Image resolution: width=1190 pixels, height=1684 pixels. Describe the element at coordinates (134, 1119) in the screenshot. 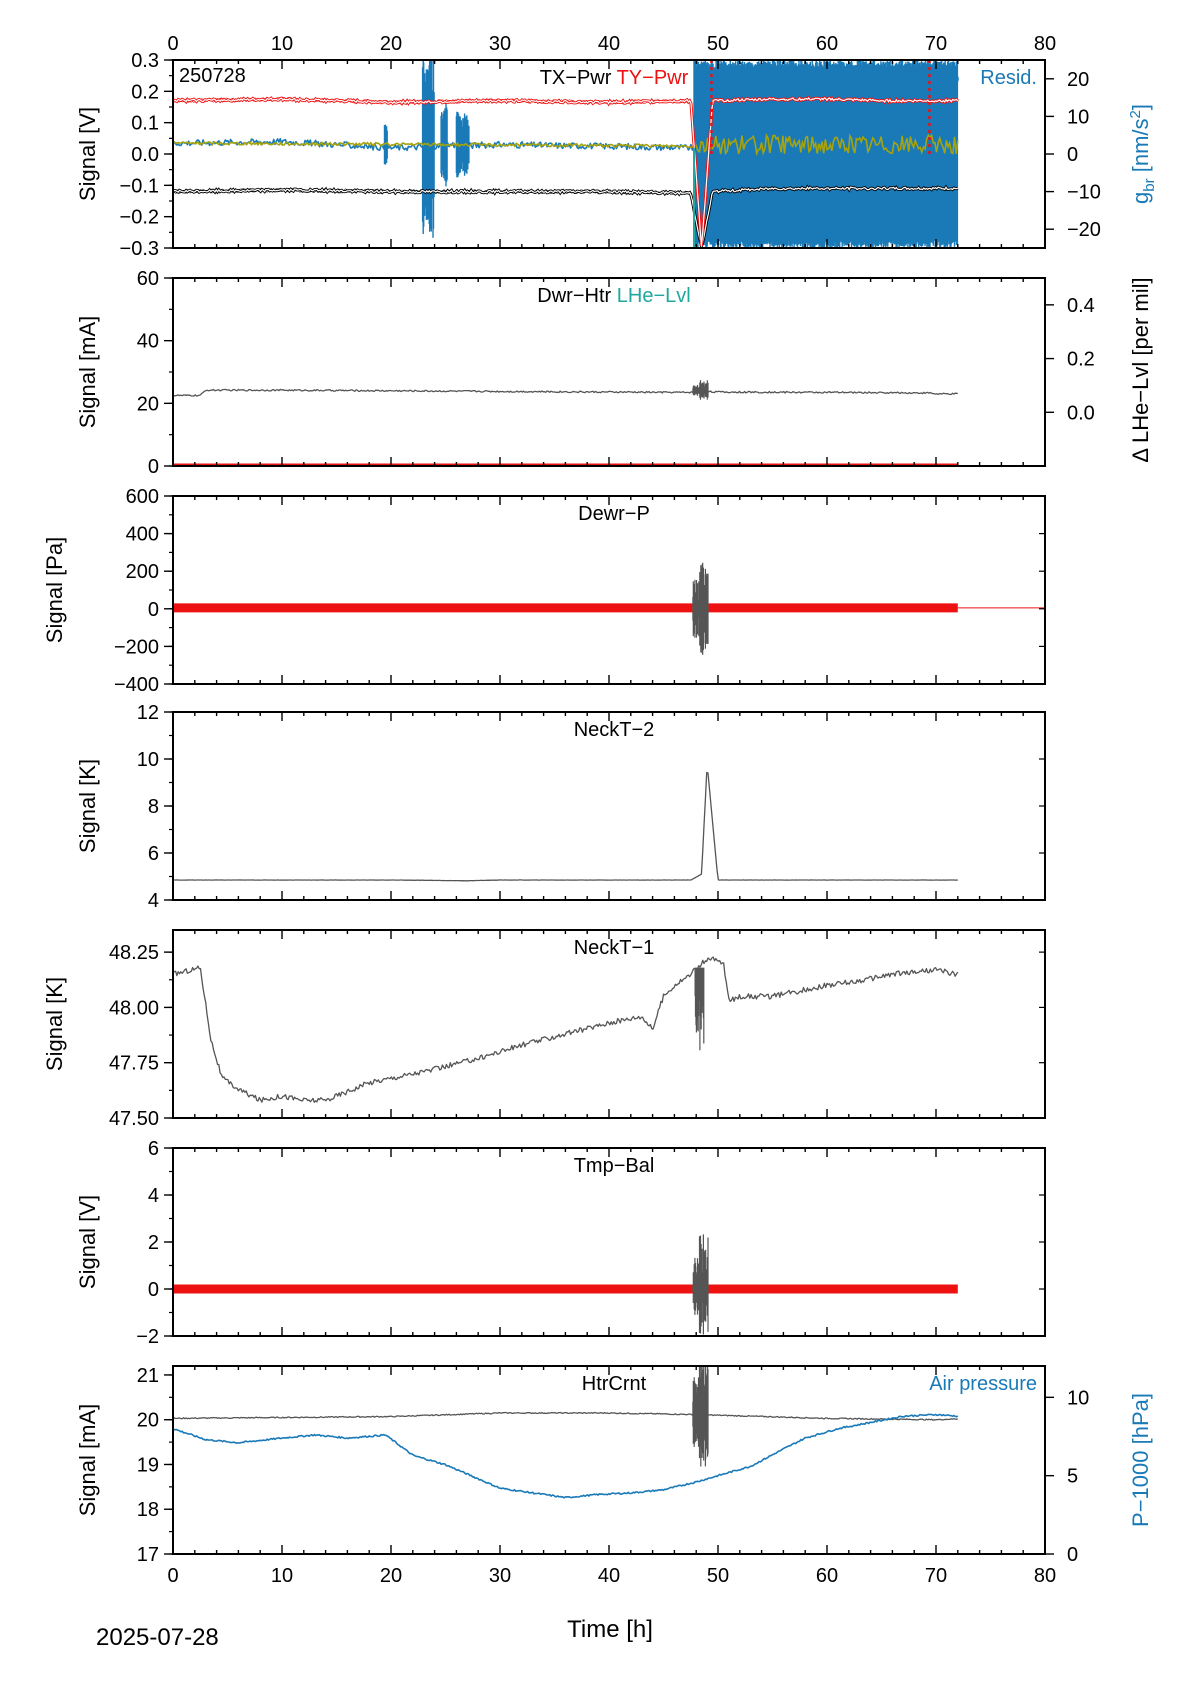

I see `y-tick-label: 47.50` at that location.